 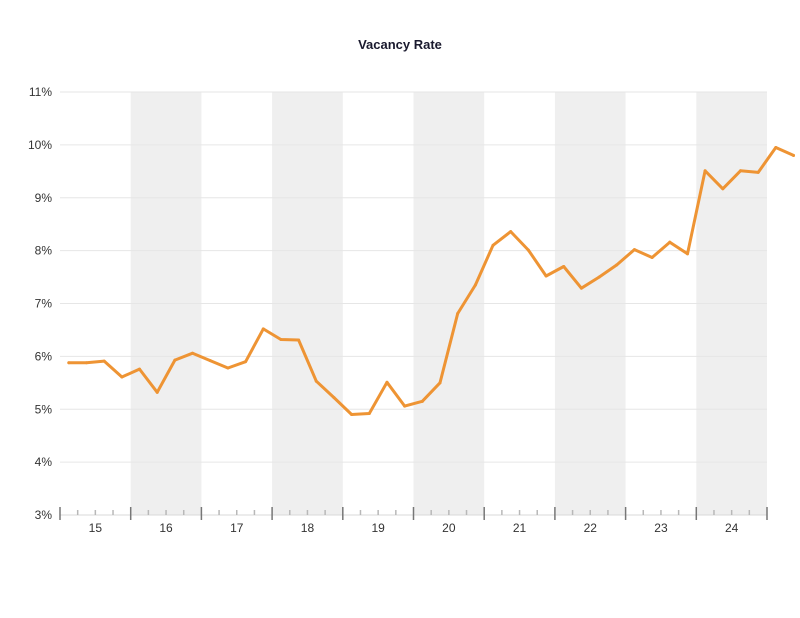 I want to click on y-tick-label: 7%, so click(x=44, y=304).